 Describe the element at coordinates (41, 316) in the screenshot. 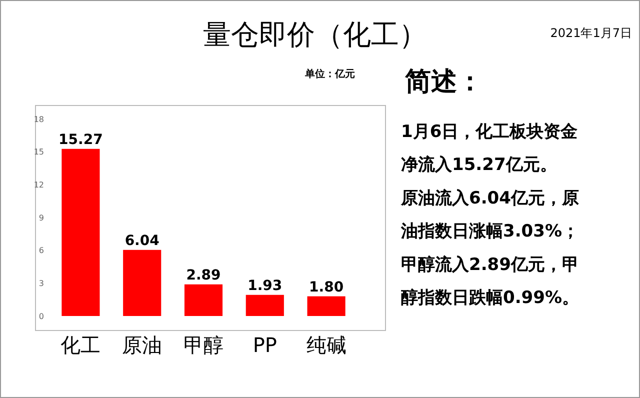

I see `y-tick-label: 0` at that location.